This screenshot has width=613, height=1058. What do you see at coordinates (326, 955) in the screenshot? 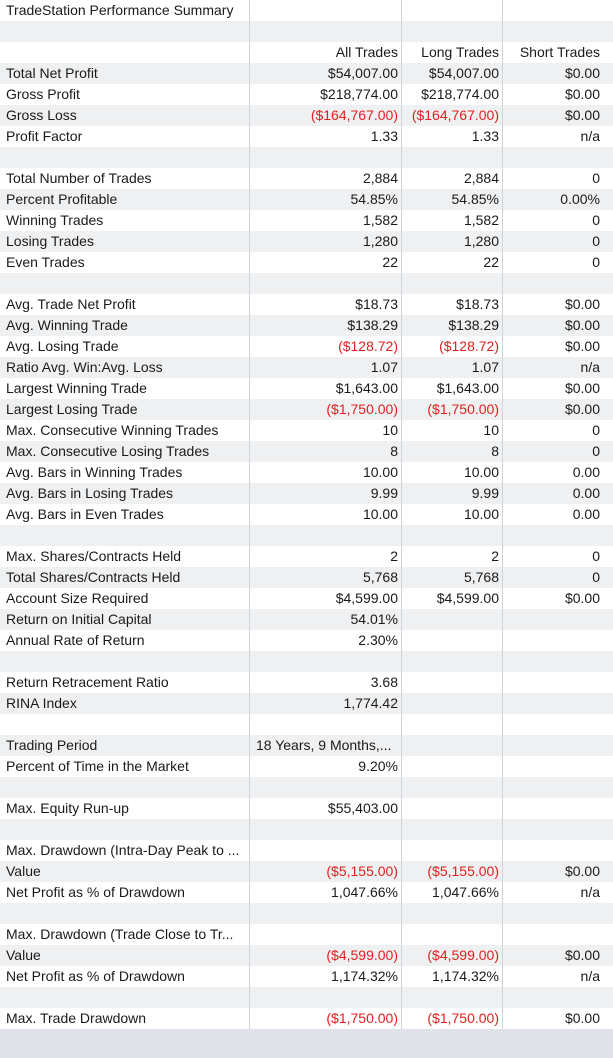
I see `metric-value-all-trades: ($4,599.00)` at bounding box center [326, 955].